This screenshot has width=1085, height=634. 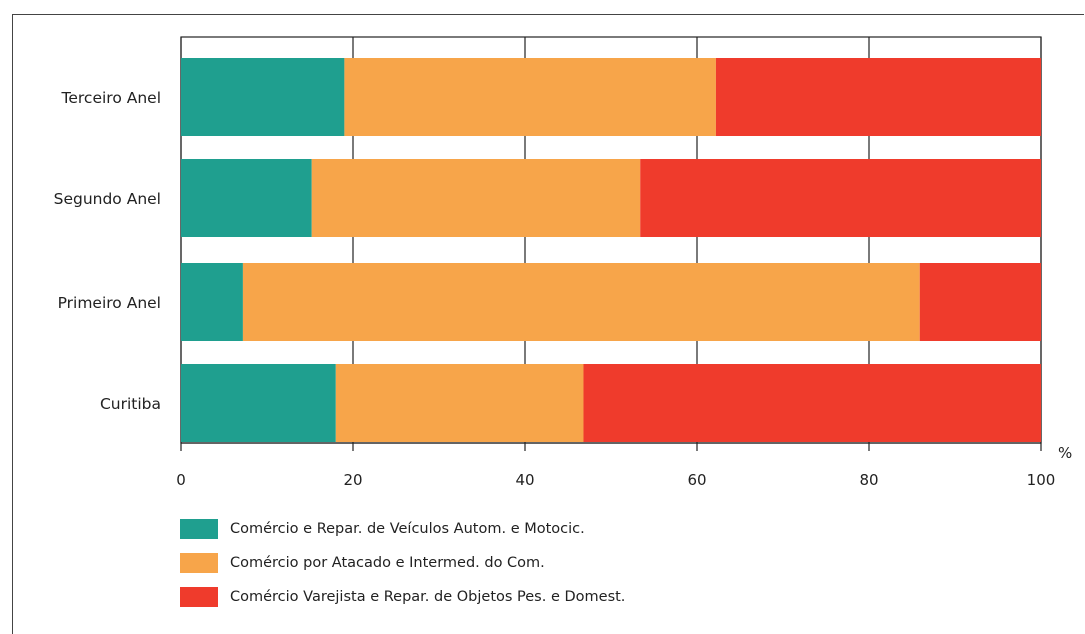 What do you see at coordinates (111, 98) in the screenshot?
I see `y-category-label: Terceiro Anel` at bounding box center [111, 98].